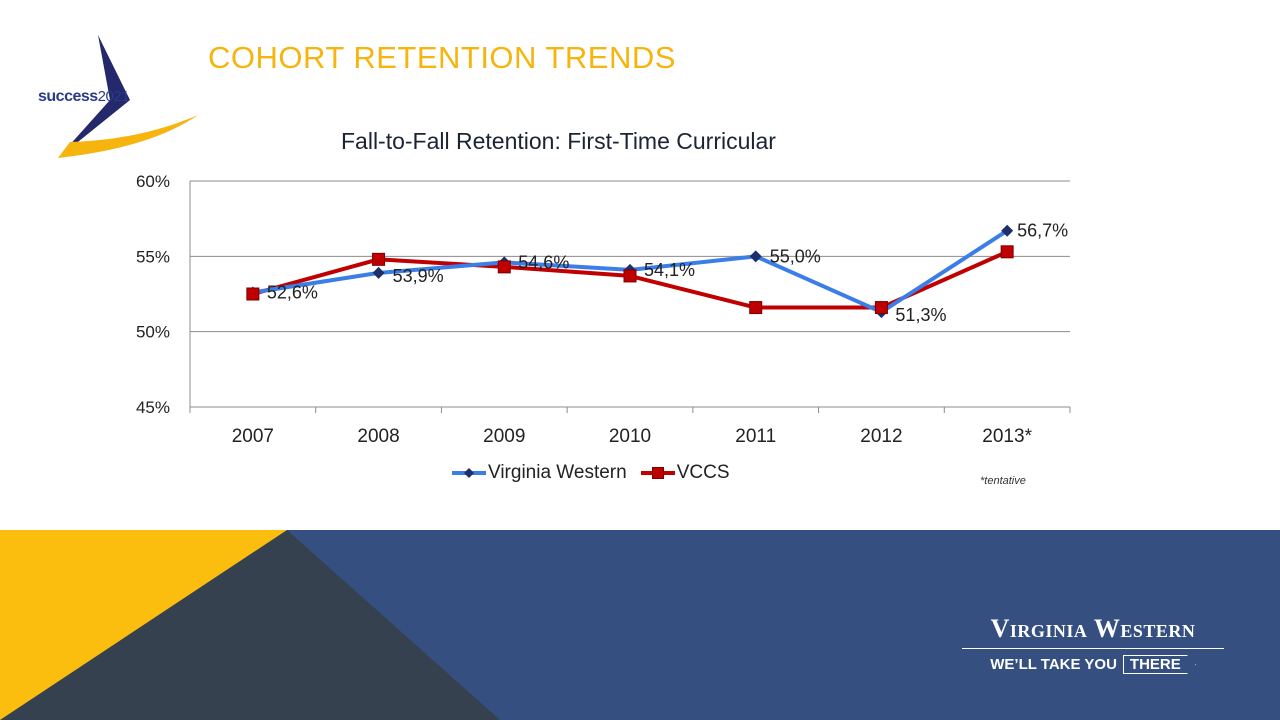 Image resolution: width=1280 pixels, height=720 pixels. I want to click on y-tick-label: 50%, so click(153, 332).